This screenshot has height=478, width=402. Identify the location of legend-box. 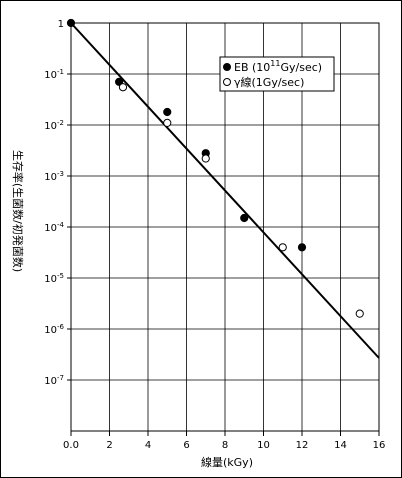
(277, 74).